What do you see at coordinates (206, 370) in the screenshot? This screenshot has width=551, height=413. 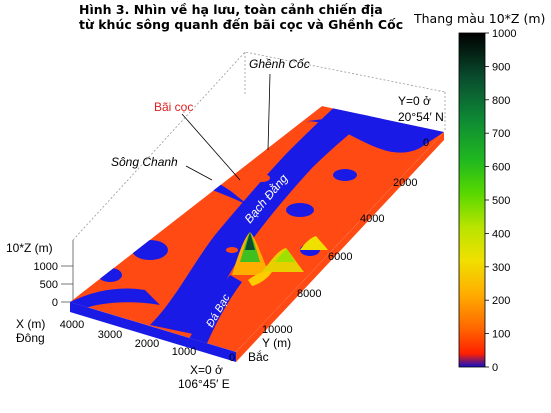 I see `x-origin-label: X=0 ở` at bounding box center [206, 370].